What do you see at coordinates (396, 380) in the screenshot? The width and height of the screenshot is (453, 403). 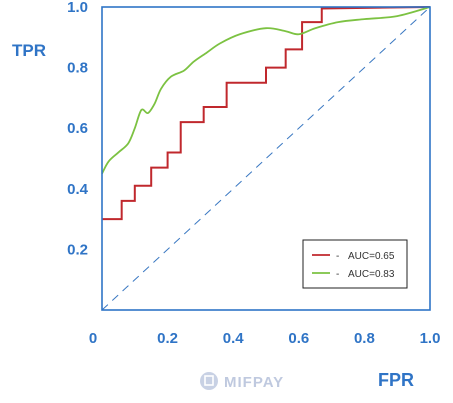 I see `x-axis-label: FPR` at bounding box center [396, 380].